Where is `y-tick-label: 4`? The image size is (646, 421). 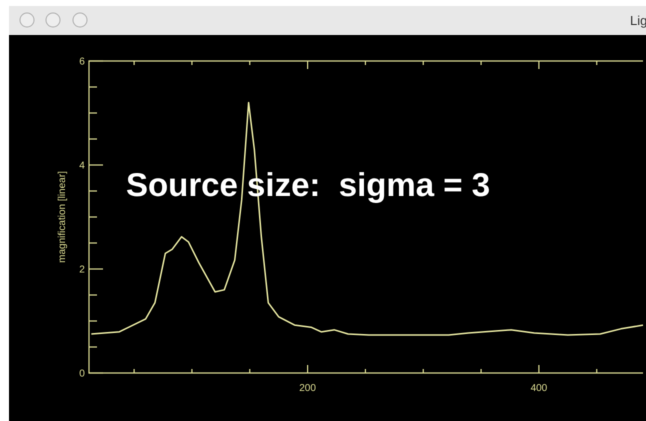 y-tick-label: 4 is located at coordinates (82, 166).